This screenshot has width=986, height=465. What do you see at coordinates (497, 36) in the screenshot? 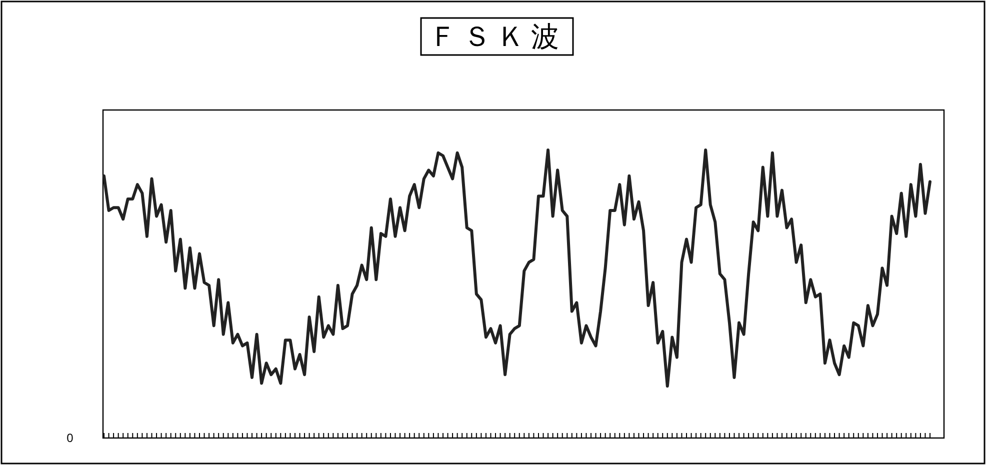
I see `chart-title: ＦＳＫ波` at bounding box center [497, 36].